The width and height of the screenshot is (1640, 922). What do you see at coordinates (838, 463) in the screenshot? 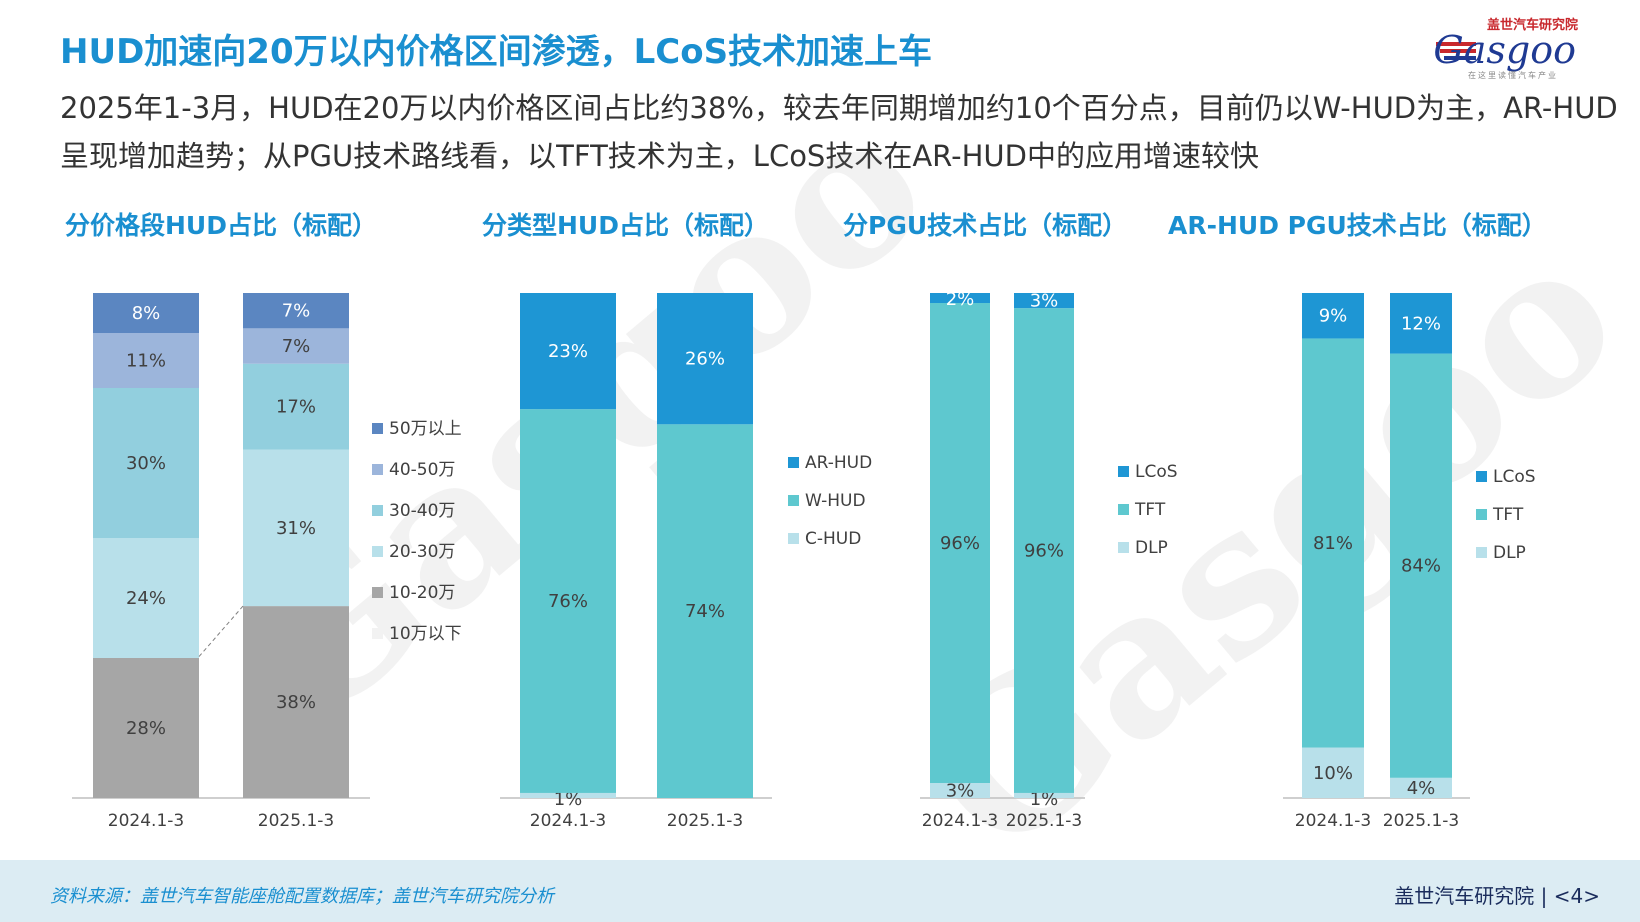
I see `legend-label: AR-HUD` at bounding box center [838, 463].